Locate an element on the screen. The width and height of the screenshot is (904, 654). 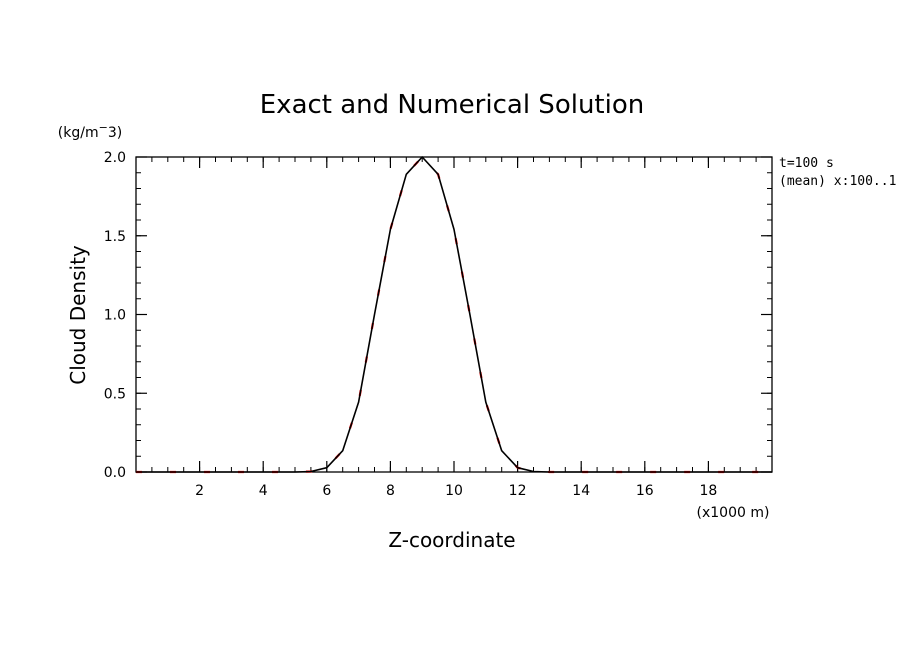
y-axis-label: Cloud Density is located at coordinates (78, 315).